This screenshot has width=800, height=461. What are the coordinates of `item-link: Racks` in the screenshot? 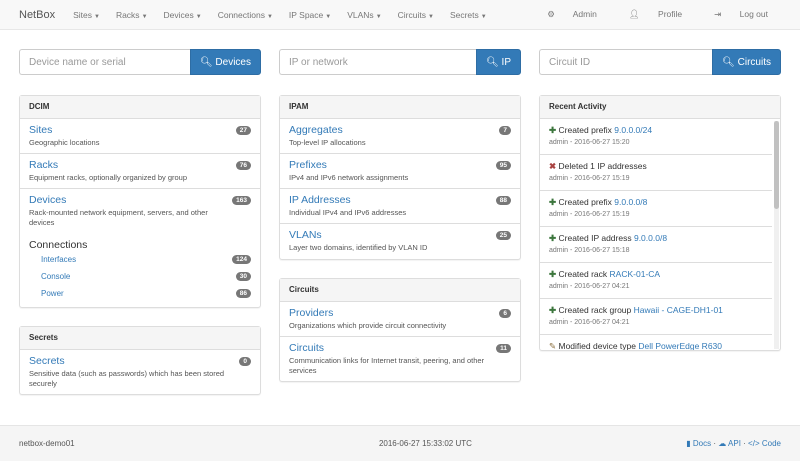 It's located at (44, 165).